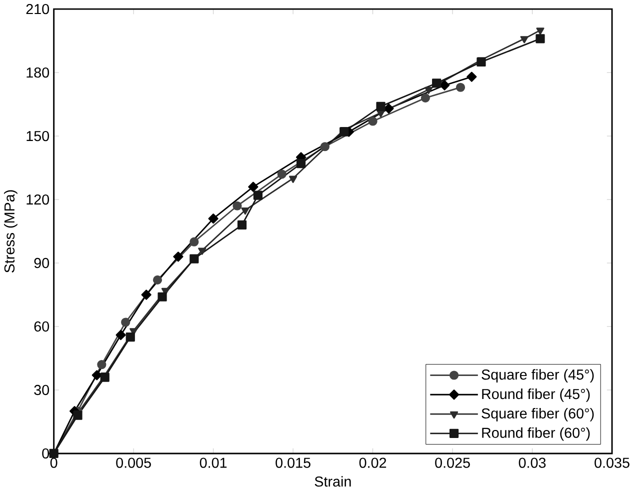 This screenshot has height=491, width=634. What do you see at coordinates (213, 463) in the screenshot?
I see `x-tick-label: 0.01` at bounding box center [213, 463].